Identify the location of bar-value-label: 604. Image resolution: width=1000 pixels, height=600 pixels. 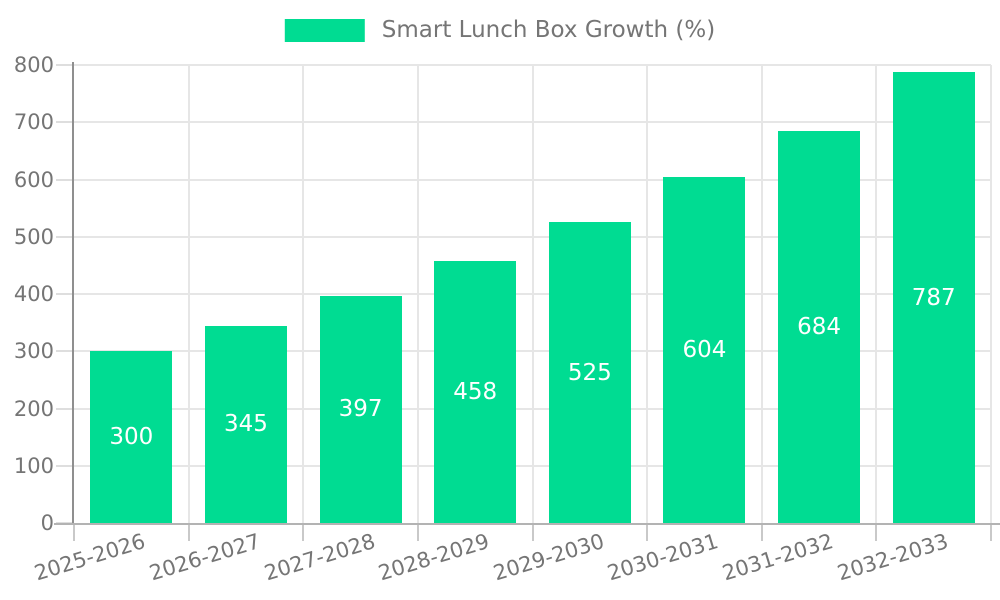
(704, 350).